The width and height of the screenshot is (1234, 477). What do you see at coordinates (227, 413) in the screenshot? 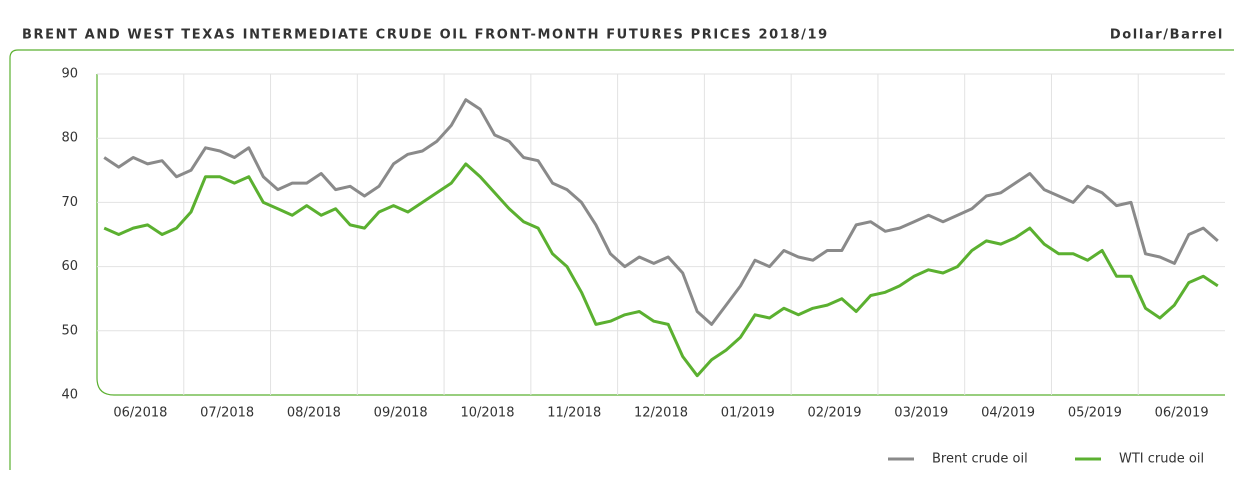
I see `x-tick-label: 07/2018` at bounding box center [227, 413].